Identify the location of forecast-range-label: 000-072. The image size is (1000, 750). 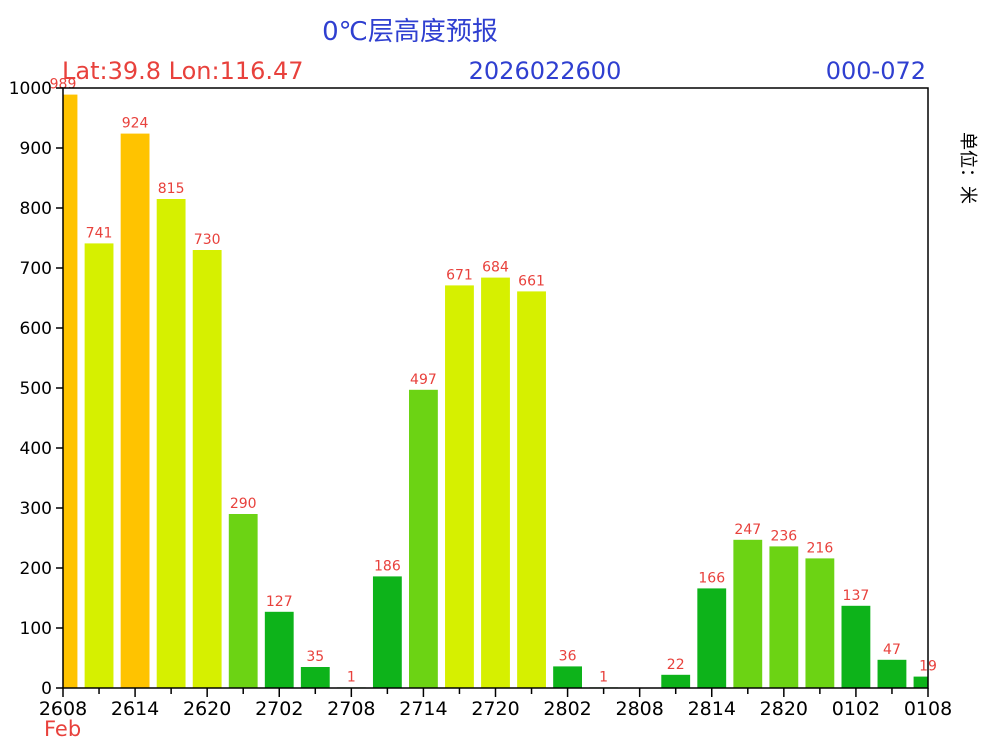
(876, 71).